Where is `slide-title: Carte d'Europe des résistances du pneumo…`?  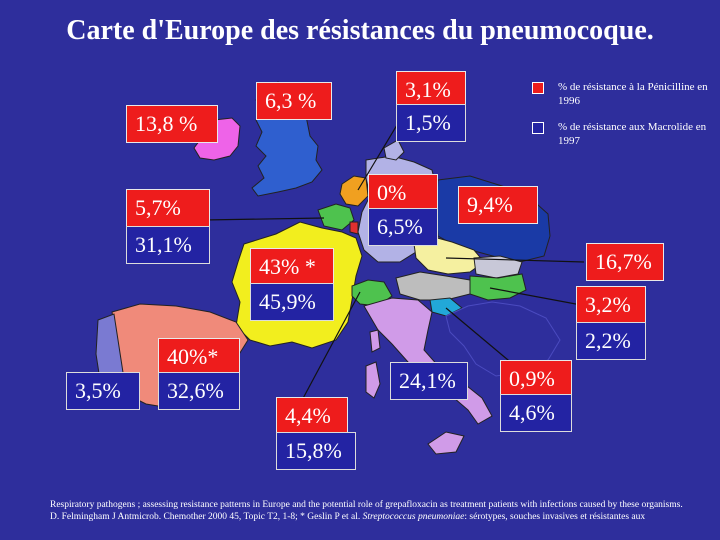 slide-title: Carte d'Europe des résistances du pneumo… is located at coordinates (360, 30).